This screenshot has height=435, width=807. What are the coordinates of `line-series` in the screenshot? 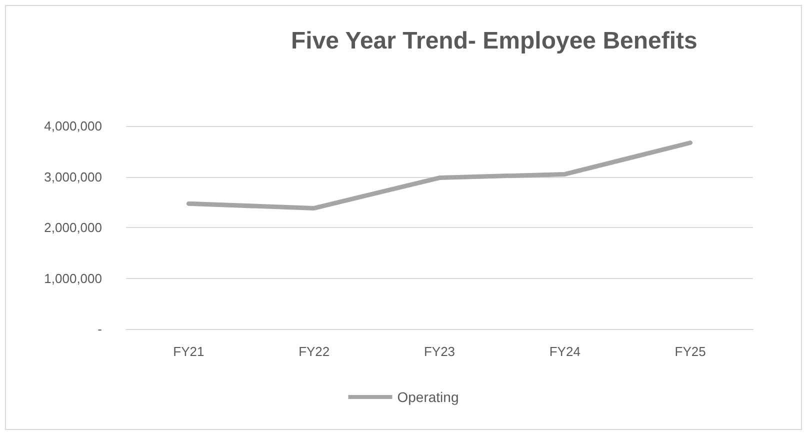 It's located at (439, 175).